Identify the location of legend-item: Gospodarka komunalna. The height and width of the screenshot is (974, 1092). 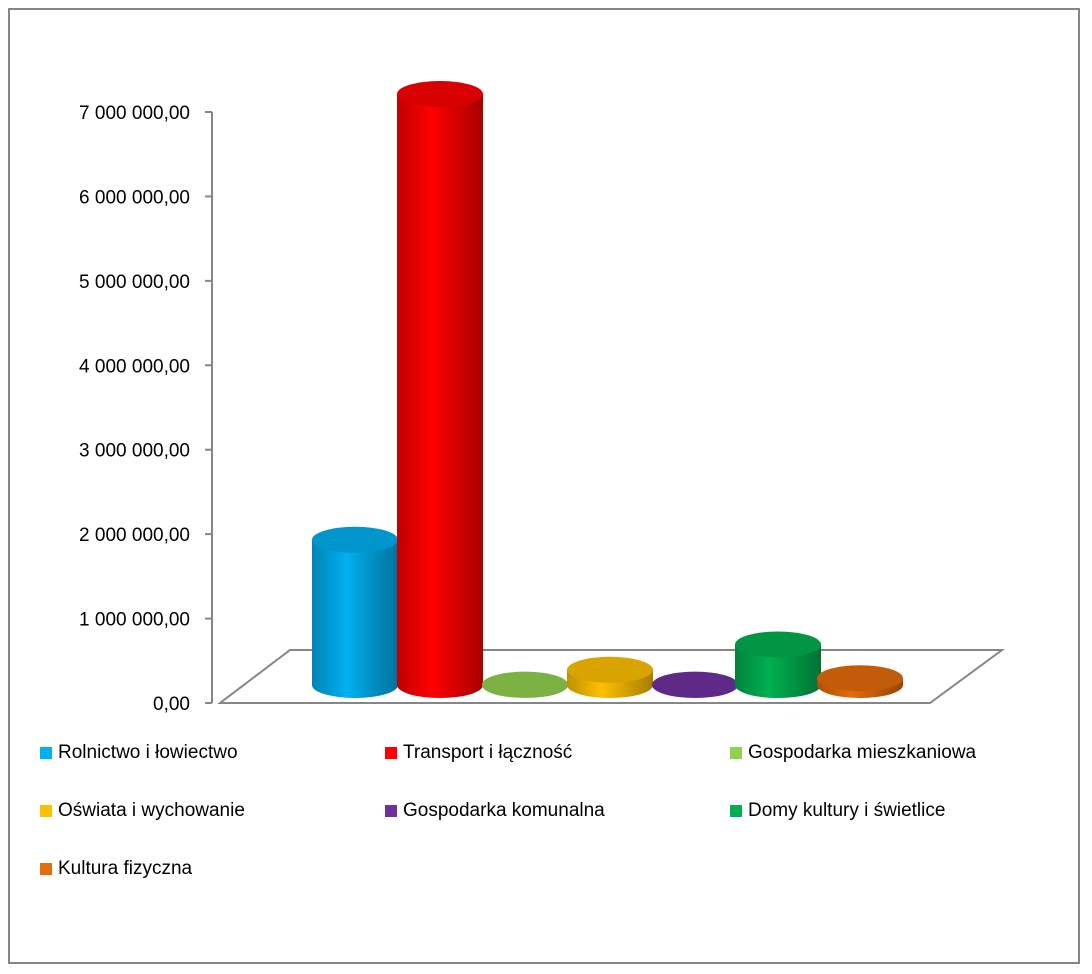
(495, 811).